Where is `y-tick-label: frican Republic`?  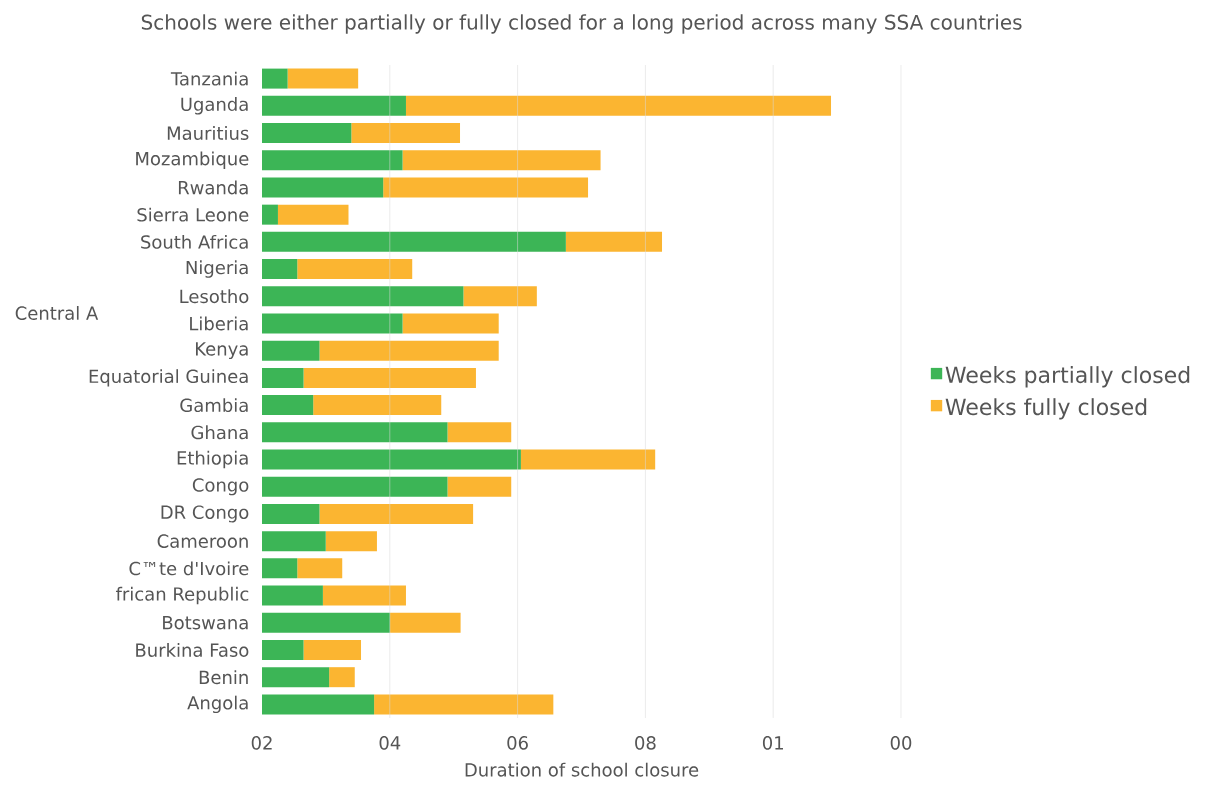
y-tick-label: frican Republic is located at coordinates (182, 595).